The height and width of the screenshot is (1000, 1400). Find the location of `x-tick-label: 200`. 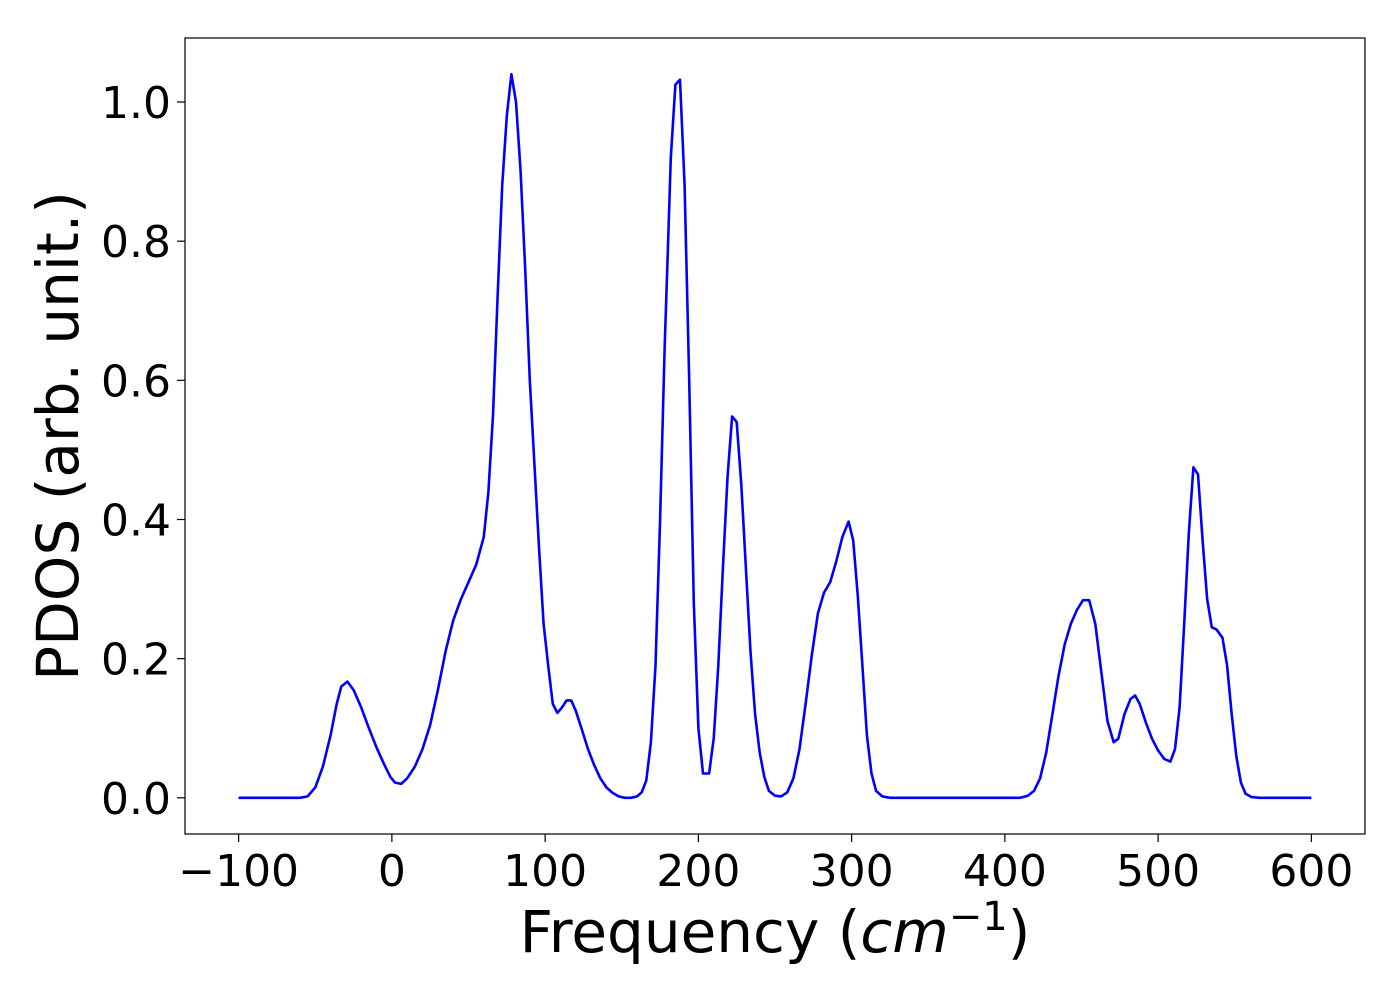

x-tick-label: 200 is located at coordinates (698, 871).